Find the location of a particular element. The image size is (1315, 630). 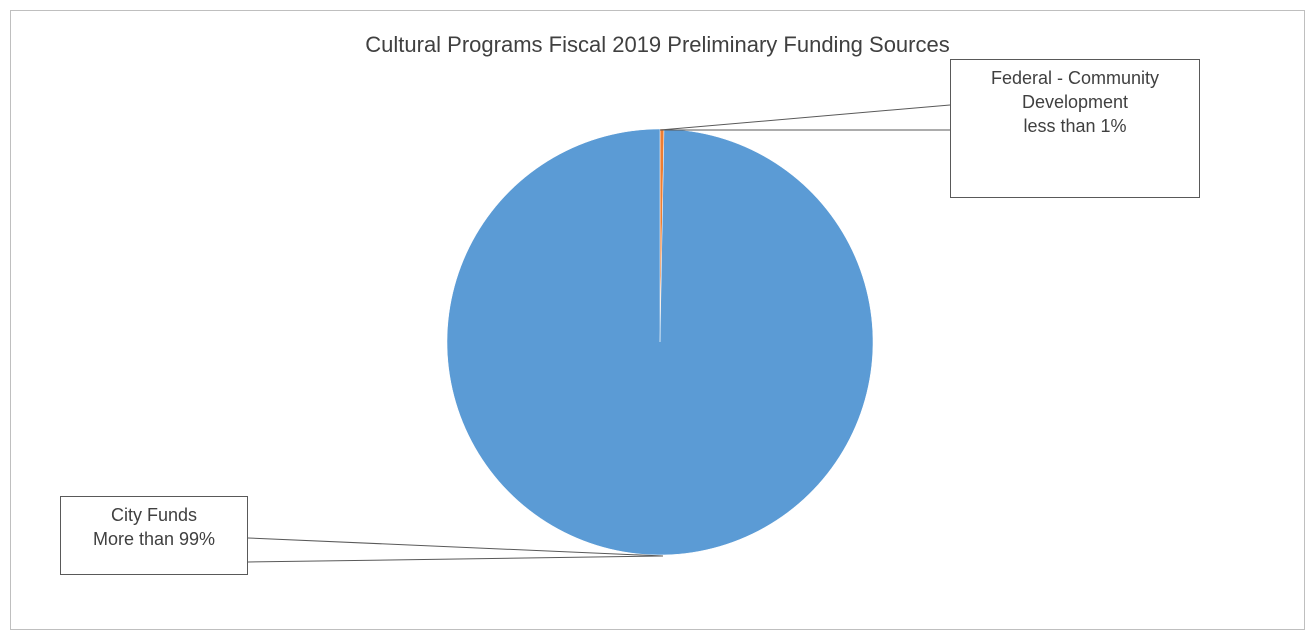

data-label-city-line2: More than 99% is located at coordinates (154, 539).